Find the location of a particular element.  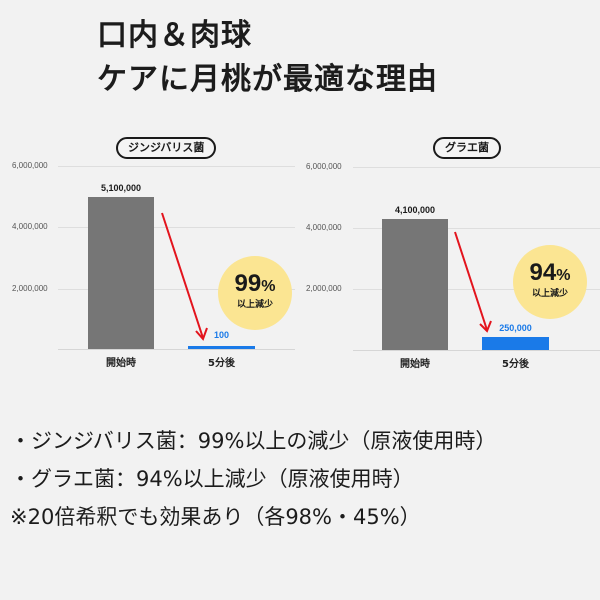

note-gulae: ・グラエ菌：94%以上減少（原液使用時） is located at coordinates (212, 479).